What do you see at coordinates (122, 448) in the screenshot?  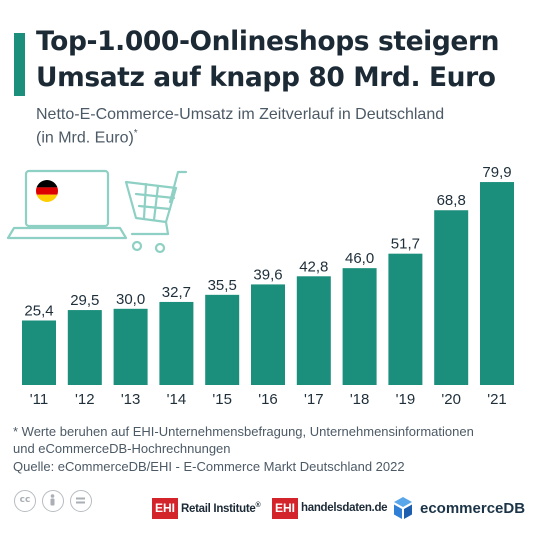 I see `footnote-line-2: und eCommerceDB-Hochrechnungen` at bounding box center [122, 448].